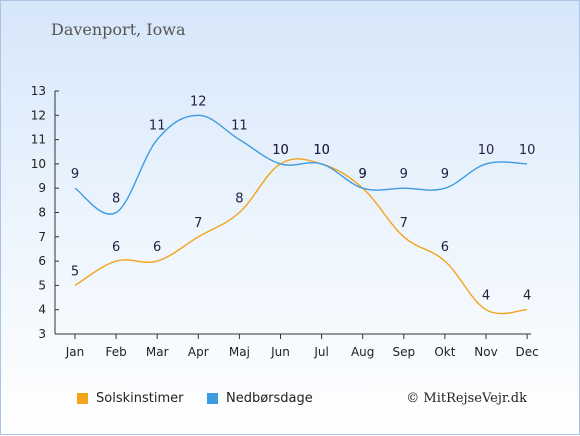  I want to click on y-tick-label: 11, so click(38, 140).